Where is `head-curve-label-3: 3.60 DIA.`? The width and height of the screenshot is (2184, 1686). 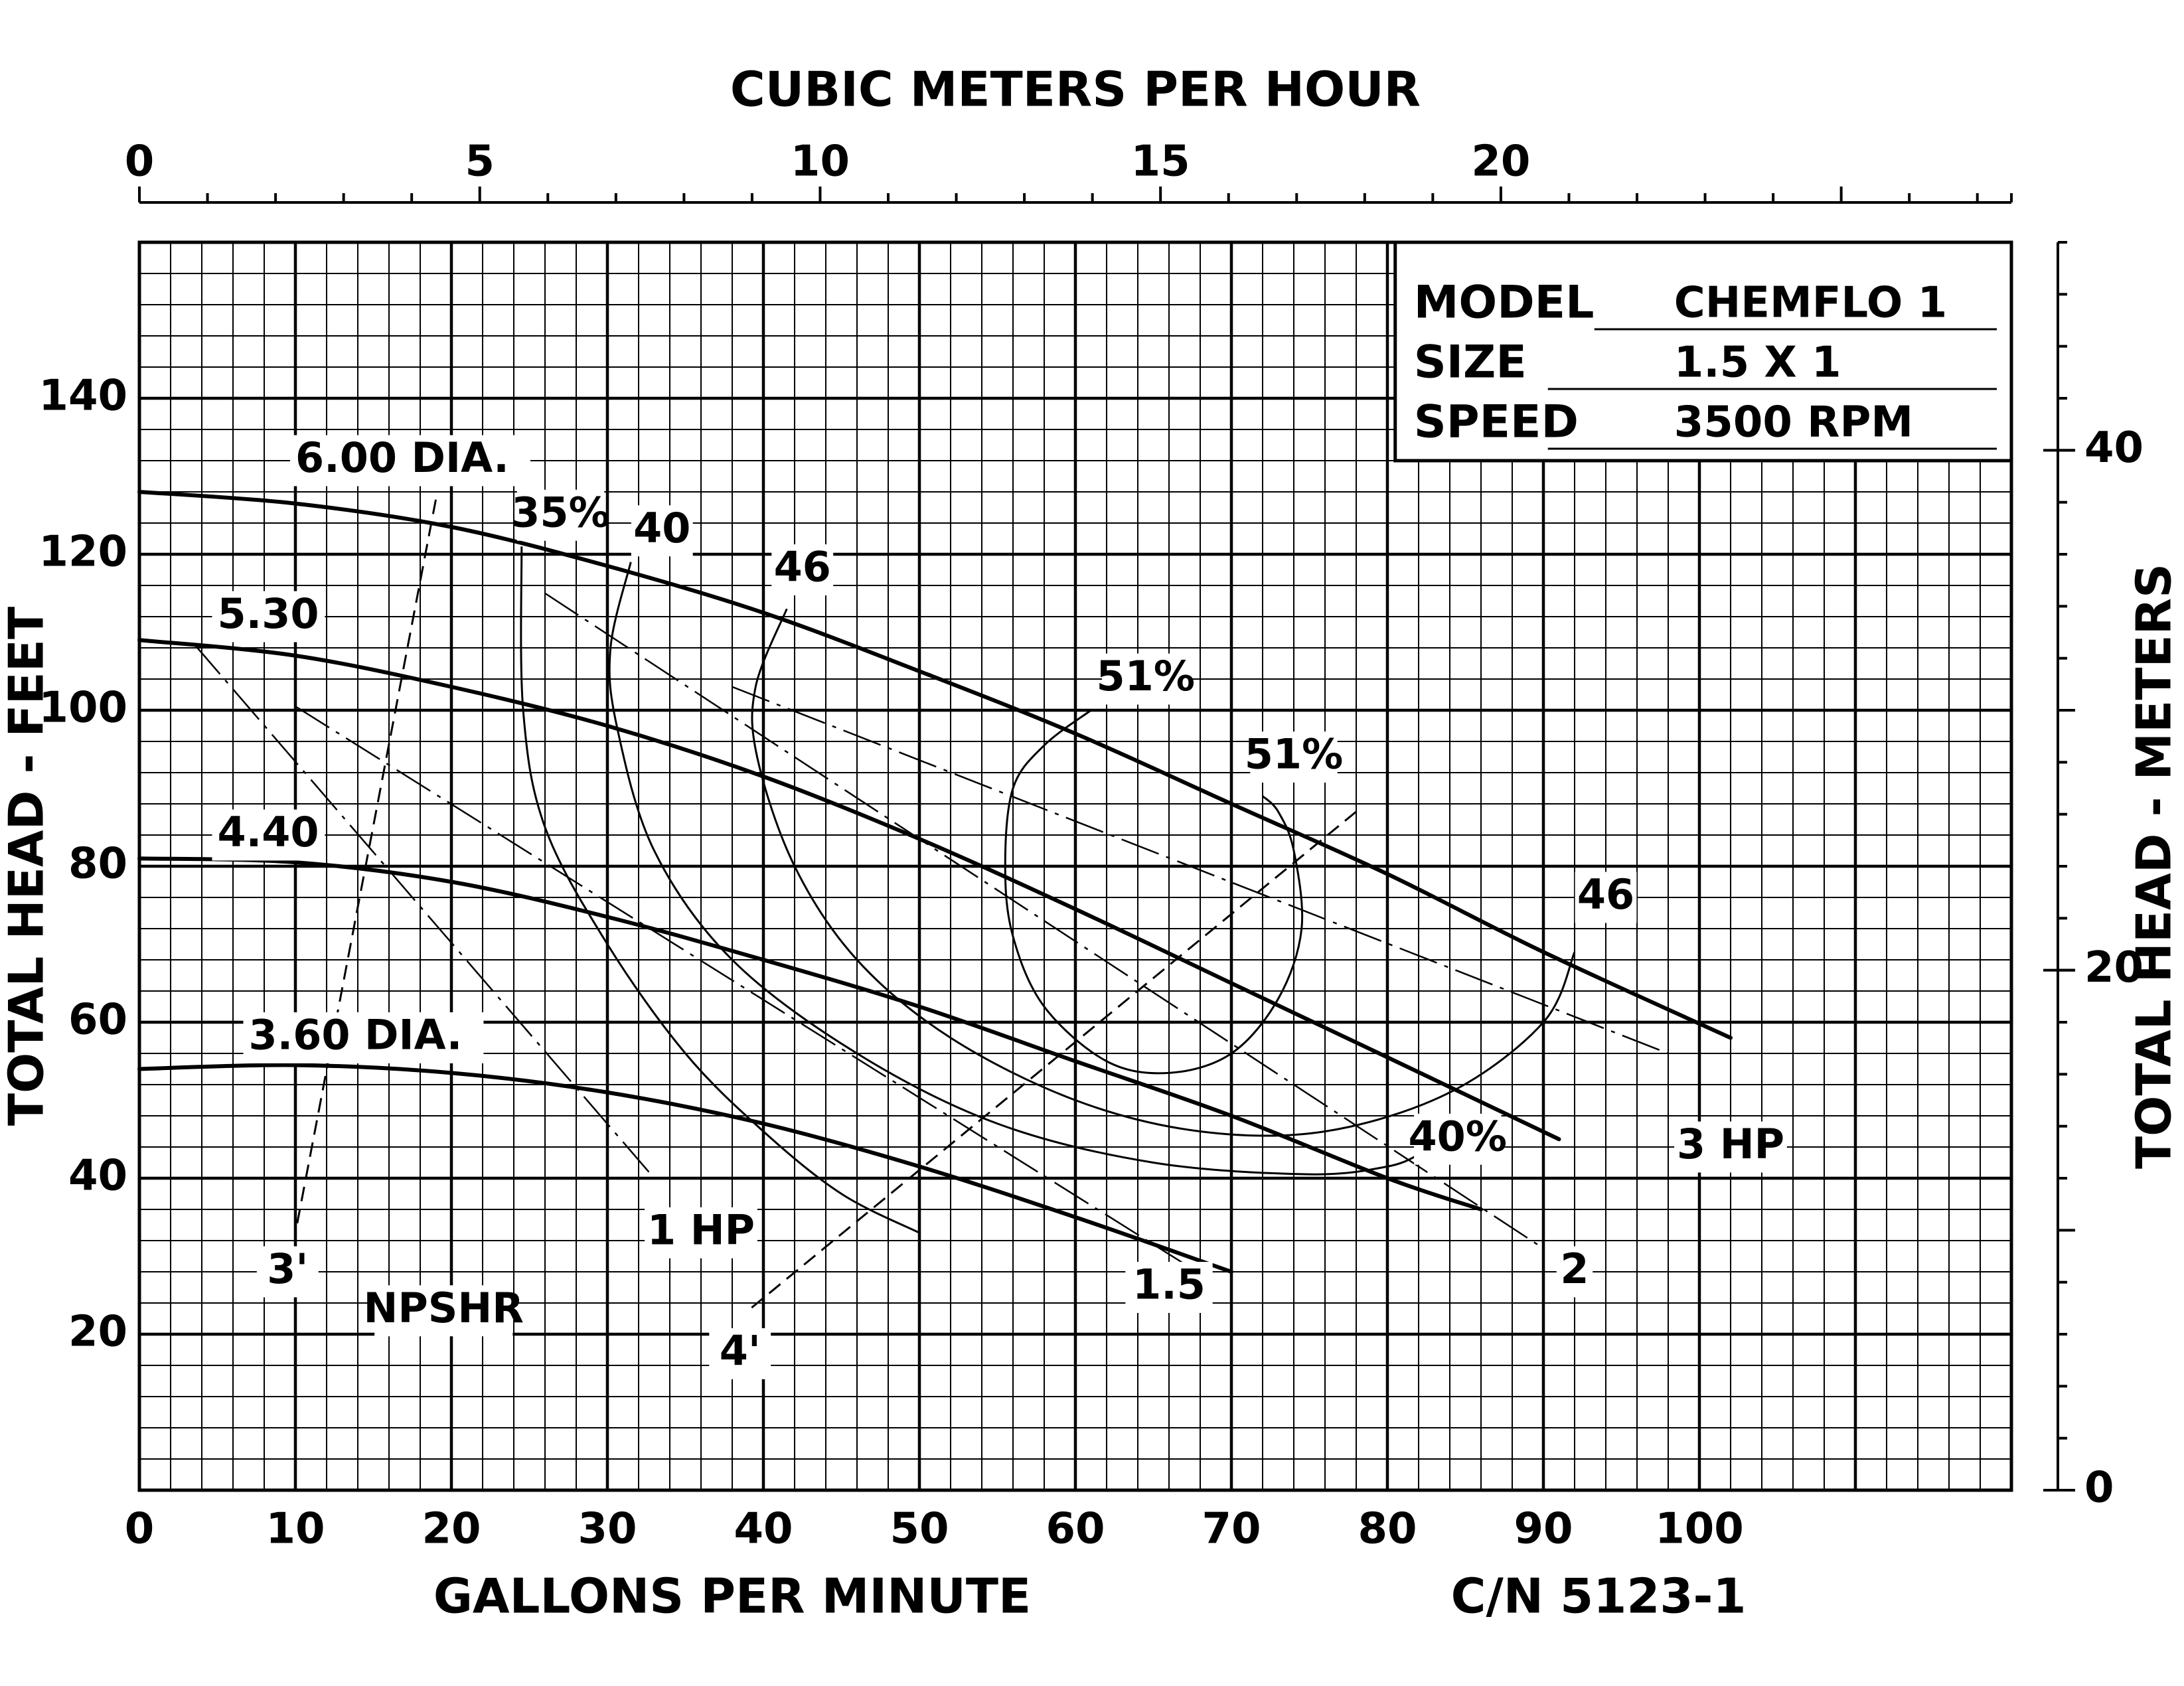 head-curve-label-3: 3.60 DIA. is located at coordinates (356, 1035).